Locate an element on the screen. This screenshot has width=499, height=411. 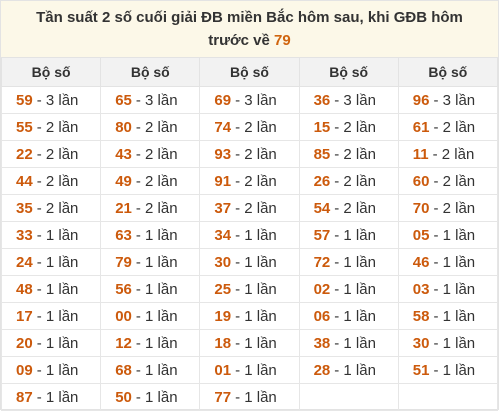
pair-number: 61 is located at coordinates (421, 127).